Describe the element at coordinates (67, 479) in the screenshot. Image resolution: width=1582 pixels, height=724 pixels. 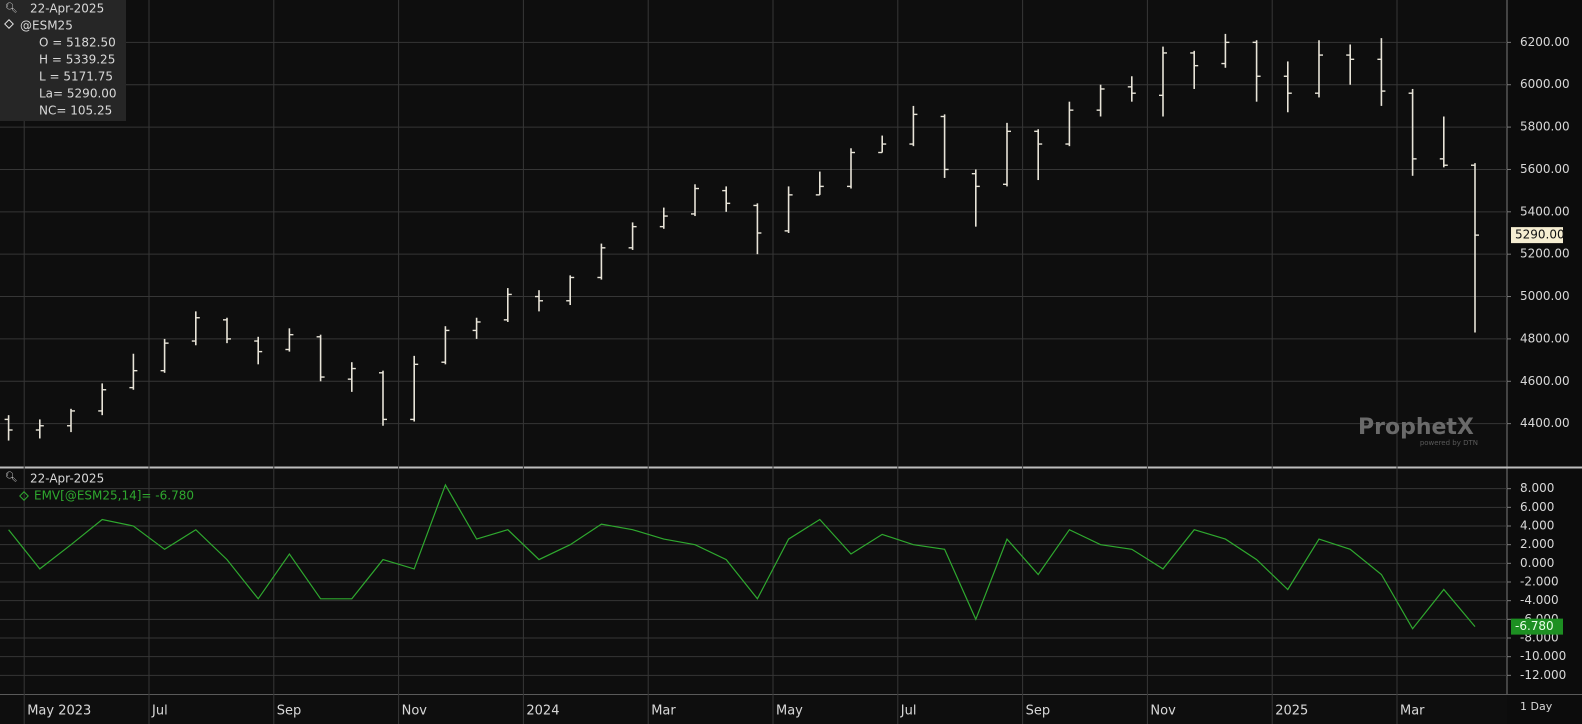
I see `lower-date: 22-Apr-2025` at that location.